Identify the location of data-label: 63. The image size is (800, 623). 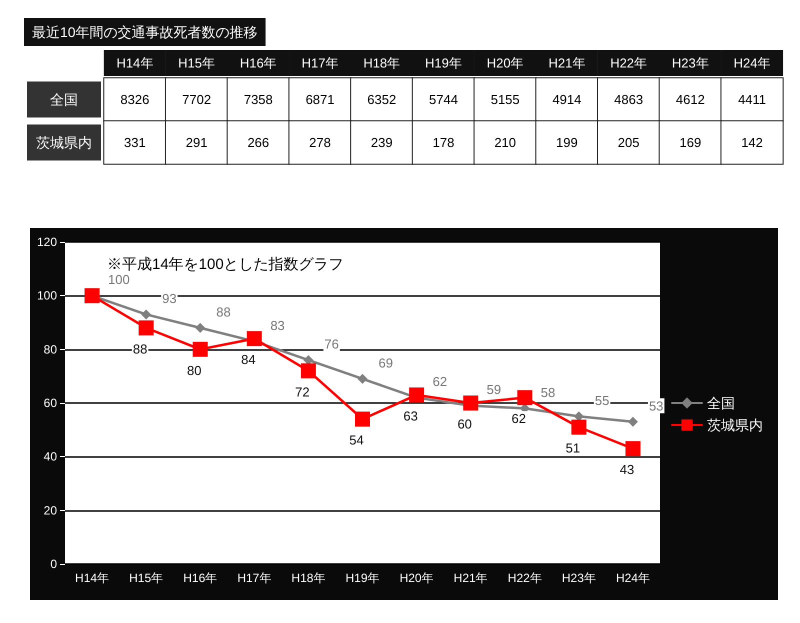
(410, 416).